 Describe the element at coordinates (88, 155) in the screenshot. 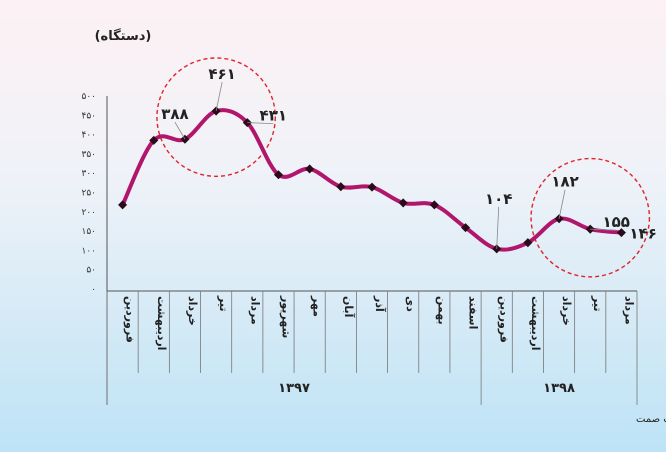

I see `y-tick-label: ۳۵۰` at that location.